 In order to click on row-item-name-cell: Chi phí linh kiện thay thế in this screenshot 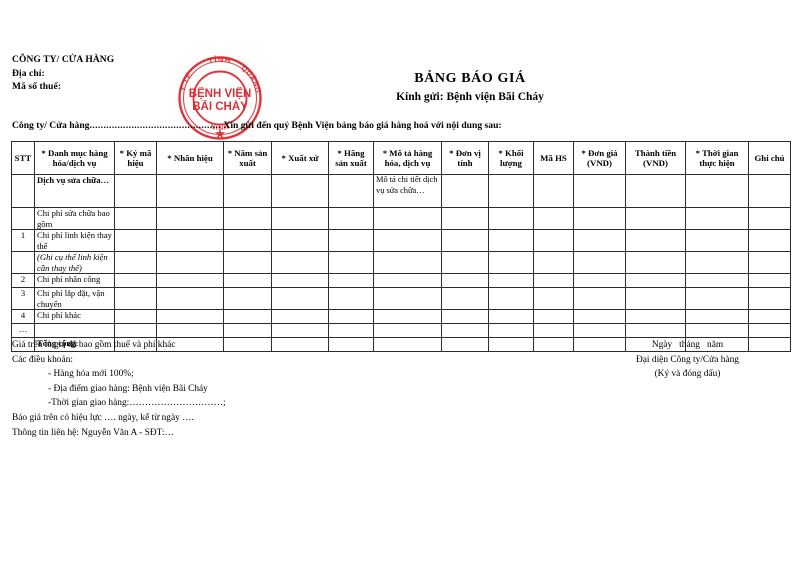, I will do `click(74, 240)`.